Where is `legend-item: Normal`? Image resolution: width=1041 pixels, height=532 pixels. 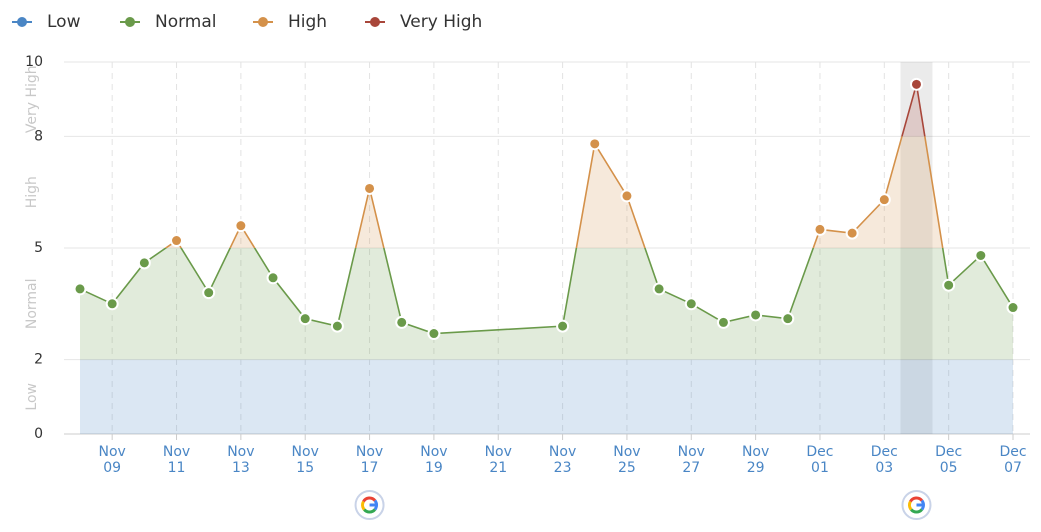
legend-item: Normal is located at coordinates (168, 22).